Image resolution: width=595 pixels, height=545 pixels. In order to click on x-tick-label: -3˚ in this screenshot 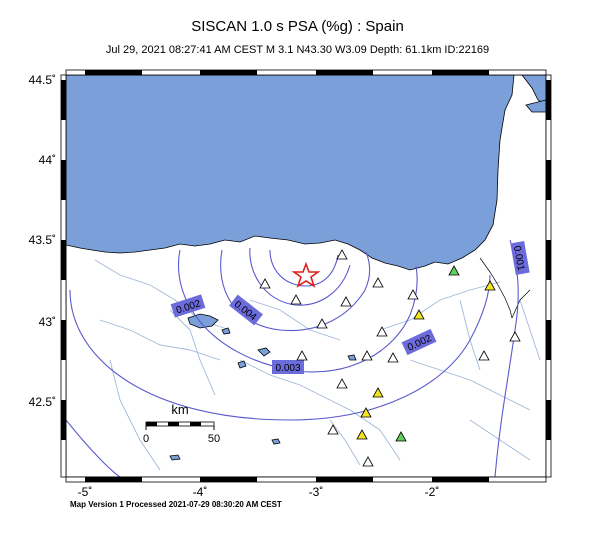, I will do `click(316, 492)`.